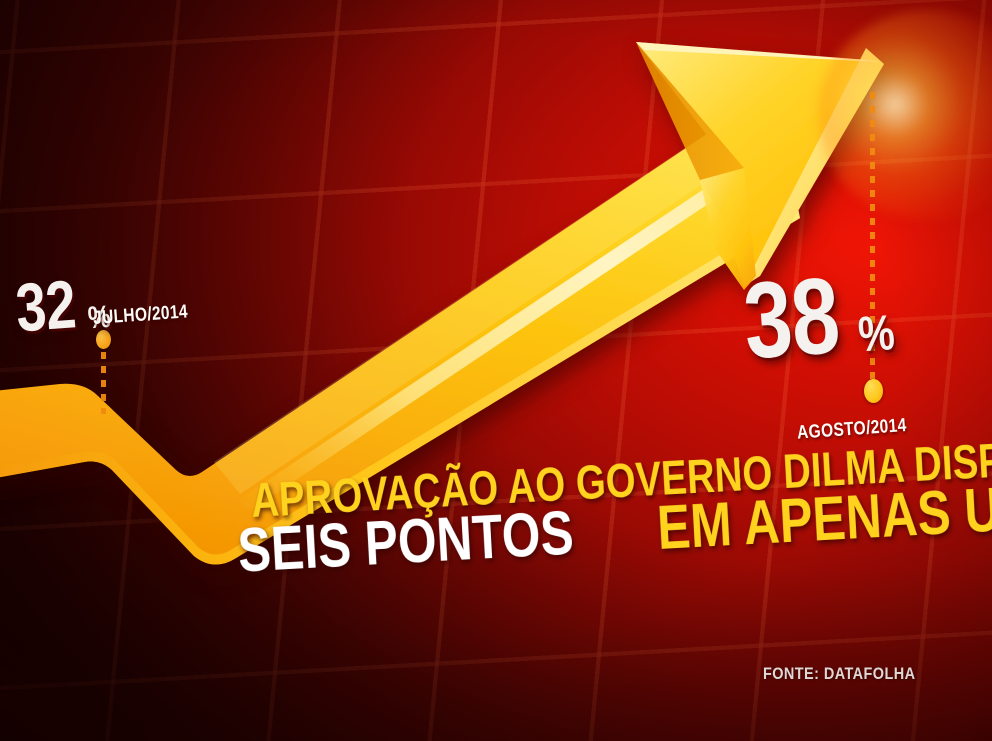 The width and height of the screenshot is (992, 741). Describe the element at coordinates (103, 383) in the screenshot. I see `leader-line-left` at that location.